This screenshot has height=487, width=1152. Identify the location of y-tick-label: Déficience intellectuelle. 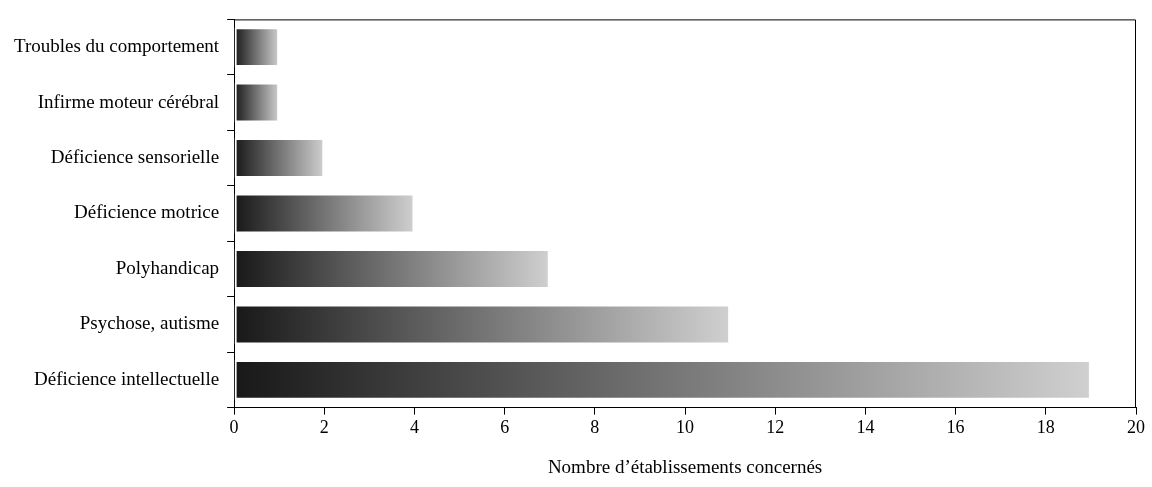
(126, 378).